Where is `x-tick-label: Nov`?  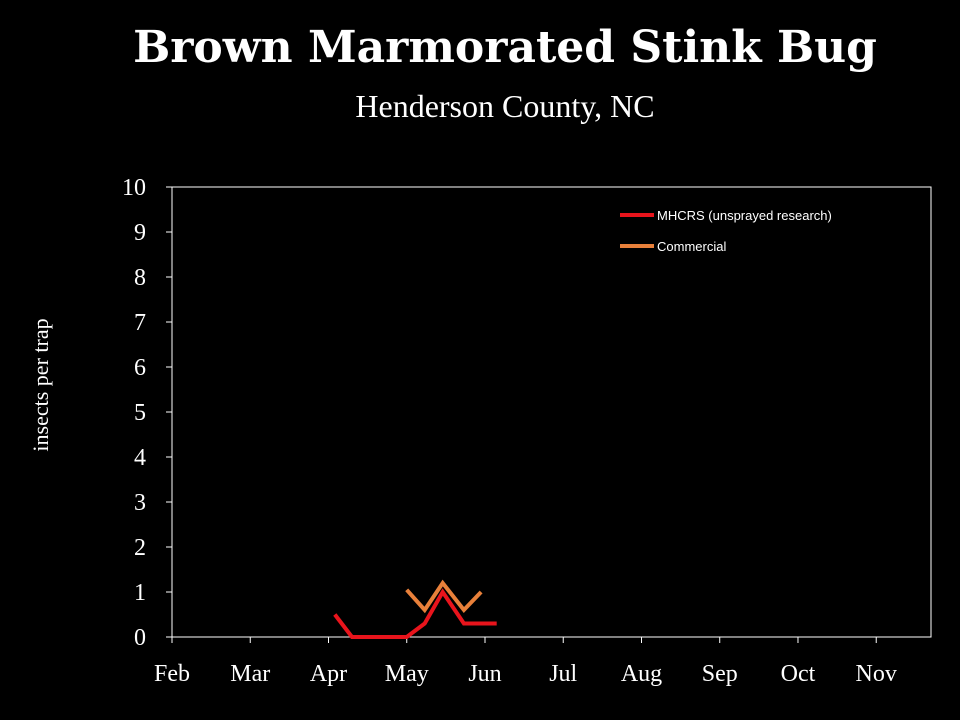
x-tick-label: Nov is located at coordinates (876, 674).